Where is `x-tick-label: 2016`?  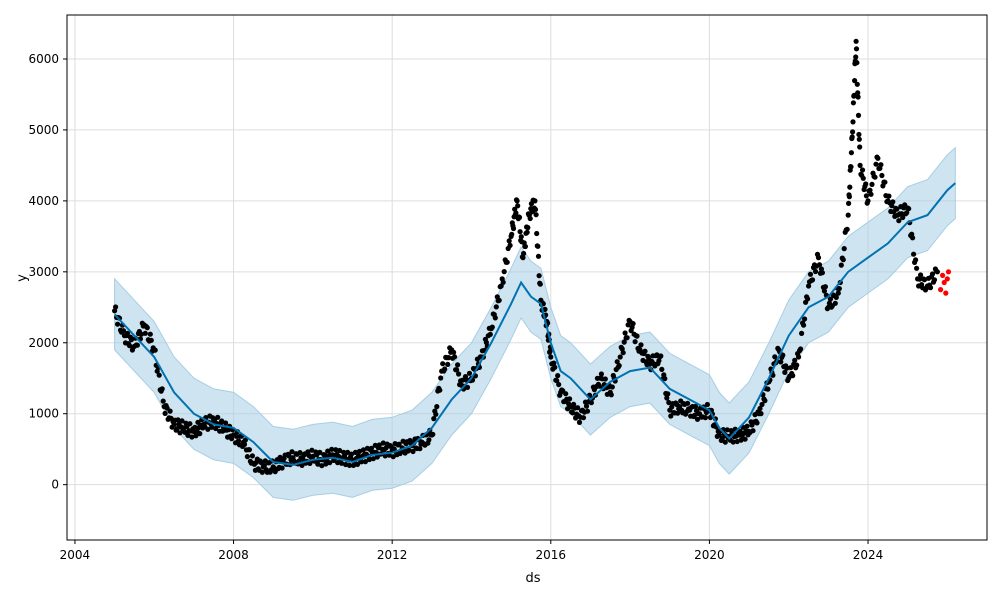
x-tick-label: 2016 is located at coordinates (551, 555).